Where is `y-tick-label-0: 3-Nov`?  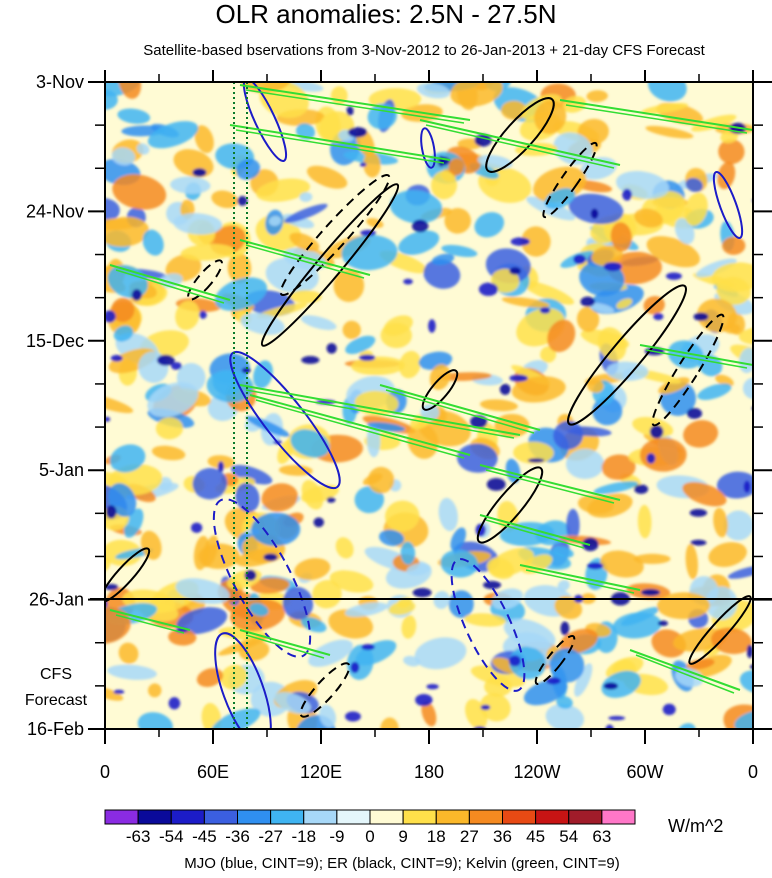
y-tick-label-0: 3-Nov is located at coordinates (60, 82).